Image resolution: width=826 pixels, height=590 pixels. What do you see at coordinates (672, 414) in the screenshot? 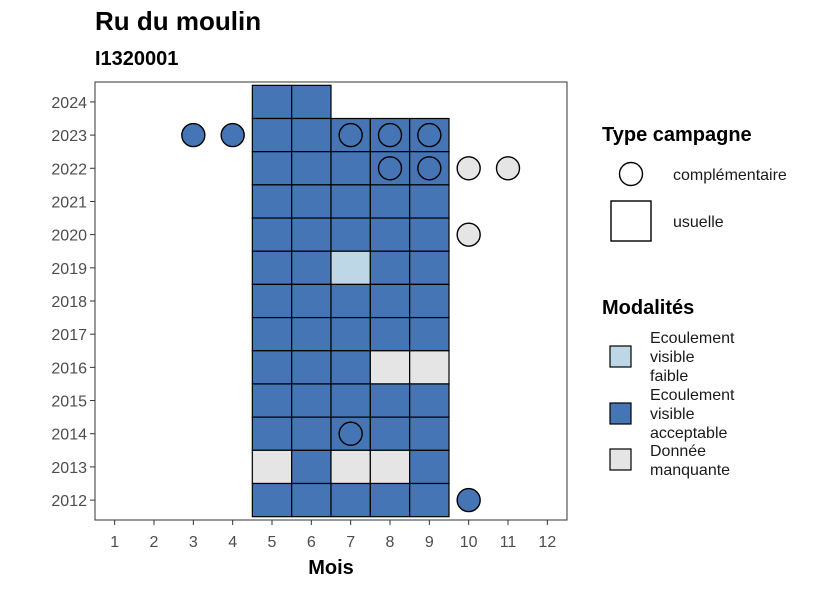
I see `legend-label-acceptable-line-2: visible` at bounding box center [672, 414].